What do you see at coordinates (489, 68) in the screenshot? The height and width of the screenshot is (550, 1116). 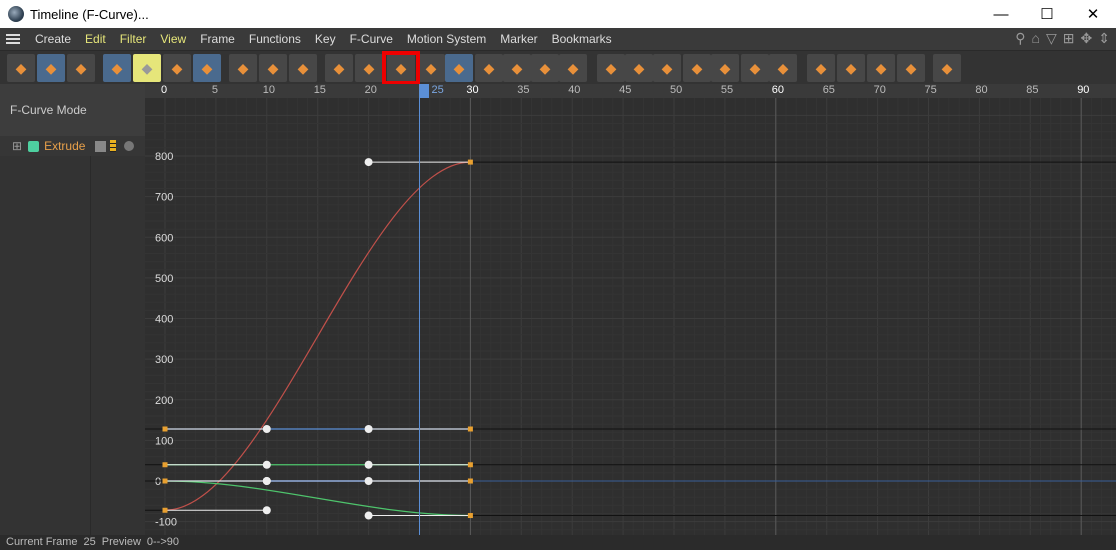 I see `ease-button: ◆` at bounding box center [489, 68].